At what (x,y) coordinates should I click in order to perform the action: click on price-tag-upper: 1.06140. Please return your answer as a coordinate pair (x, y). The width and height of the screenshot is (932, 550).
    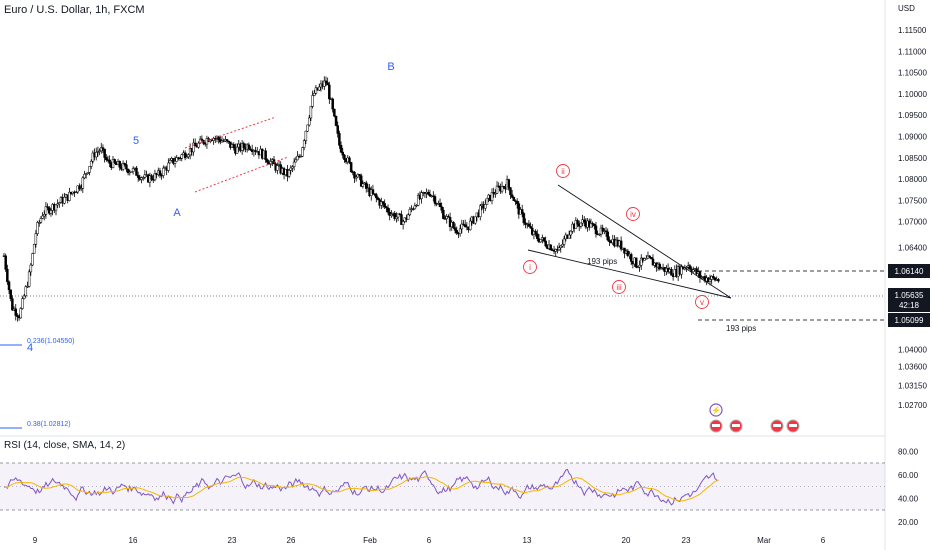
    Looking at the image, I should click on (909, 271).